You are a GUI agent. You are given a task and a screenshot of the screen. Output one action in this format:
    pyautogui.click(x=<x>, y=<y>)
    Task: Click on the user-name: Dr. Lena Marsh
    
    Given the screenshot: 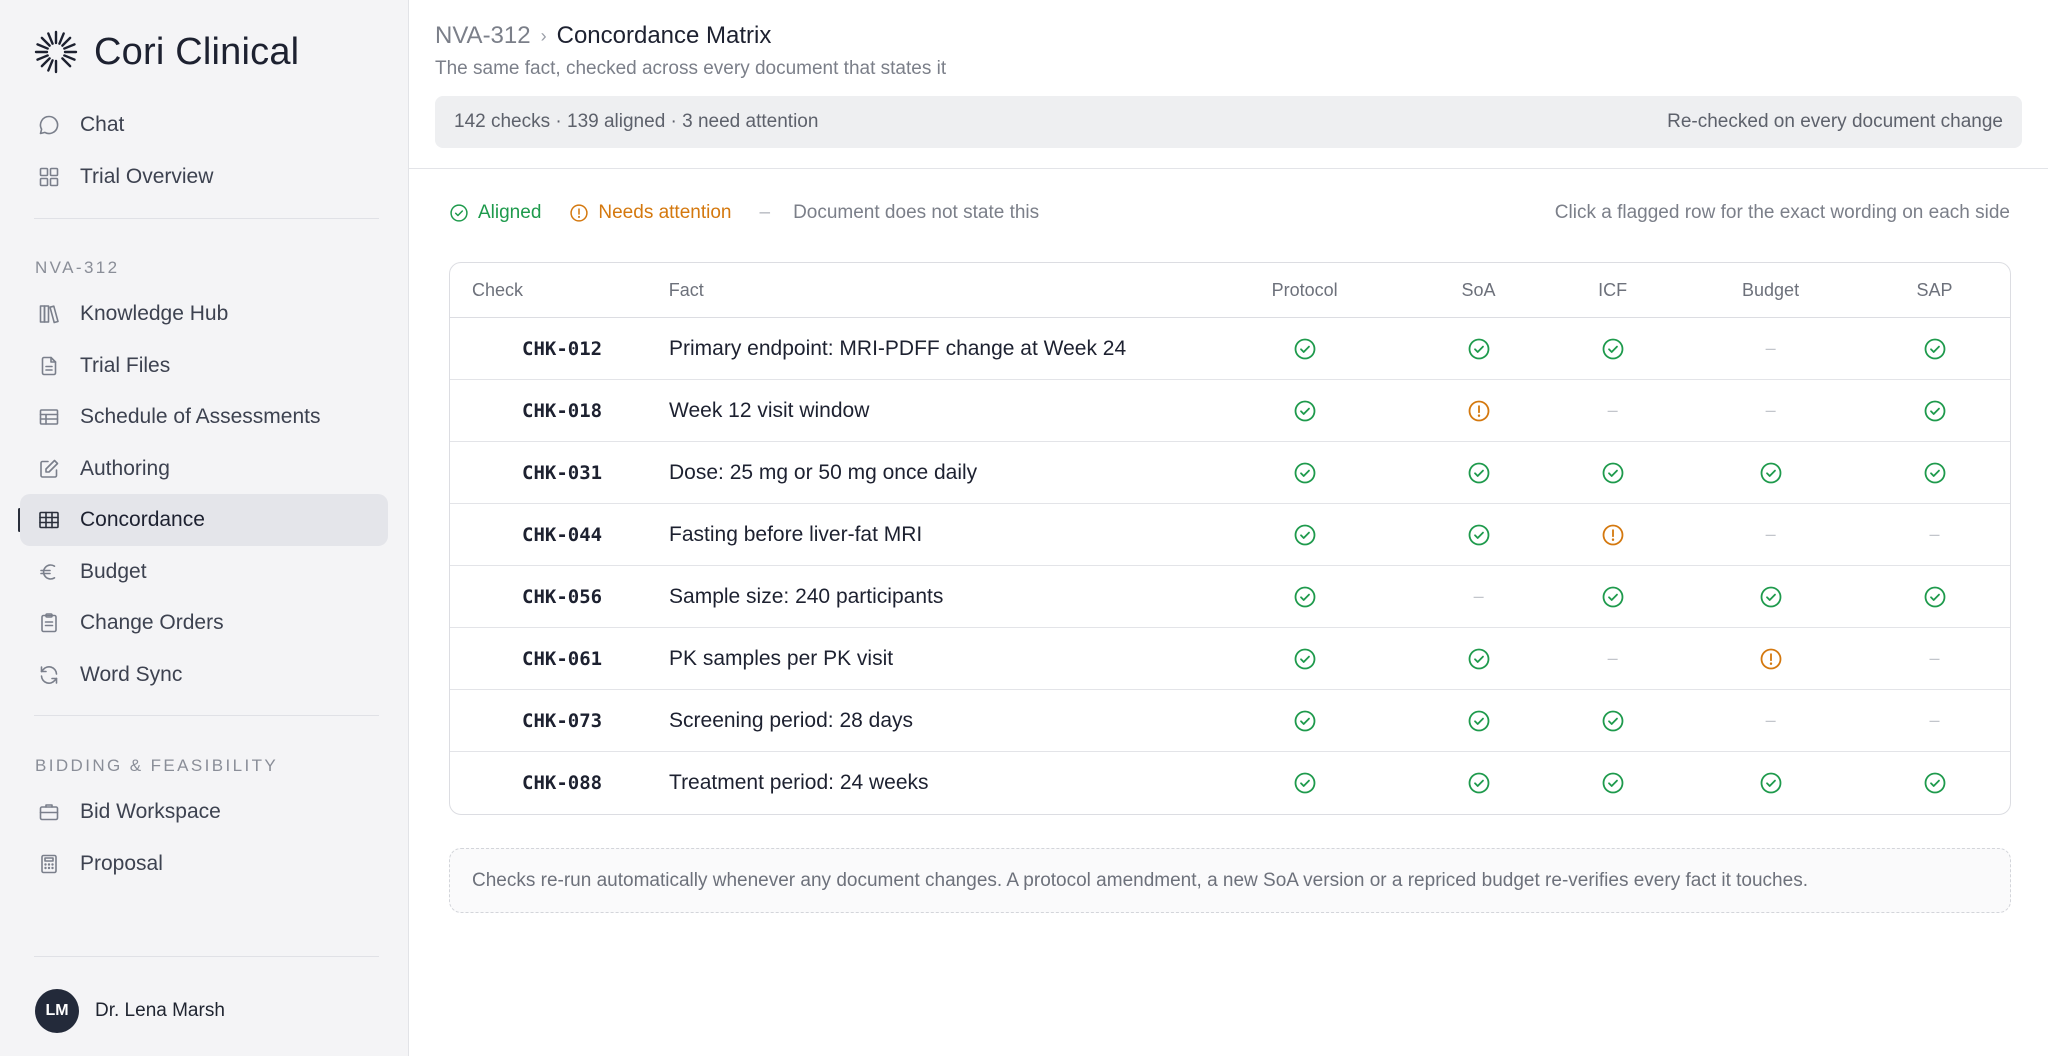 What is the action you would take?
    pyautogui.click(x=160, y=1010)
    